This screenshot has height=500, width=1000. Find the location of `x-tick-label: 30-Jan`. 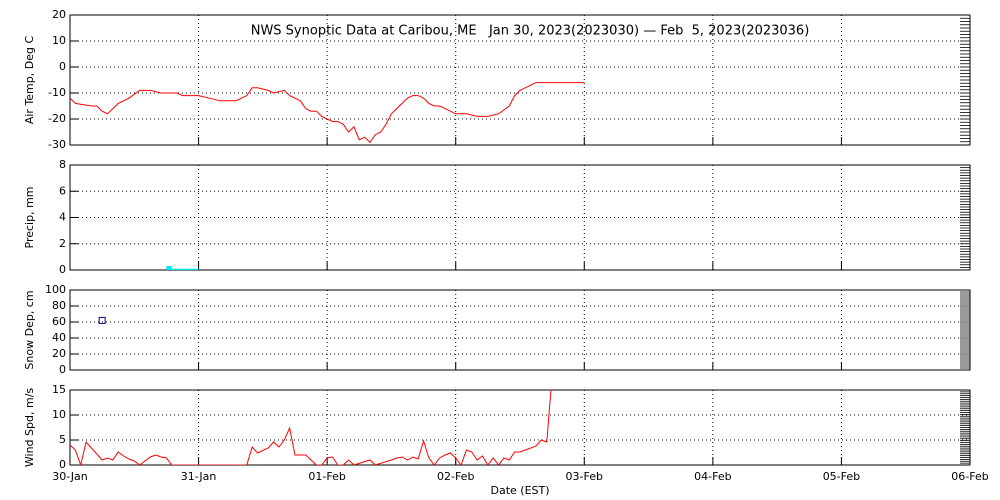

x-tick-label: 30-Jan is located at coordinates (70, 476).